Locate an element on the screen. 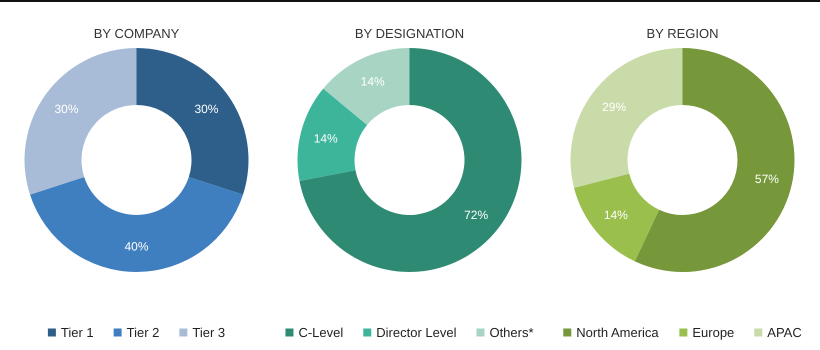 This screenshot has height=350, width=820. legend-label: Director Level is located at coordinates (416, 332).